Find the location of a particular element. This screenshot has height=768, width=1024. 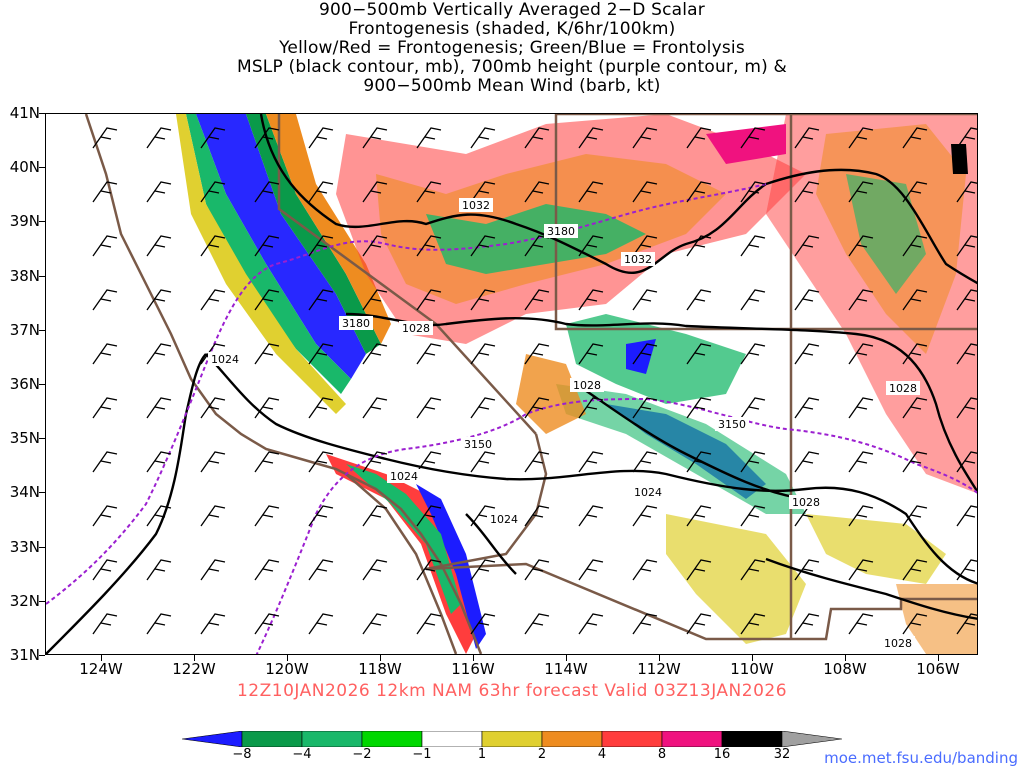

svg-text: 3150 is located at coordinates (732, 424).